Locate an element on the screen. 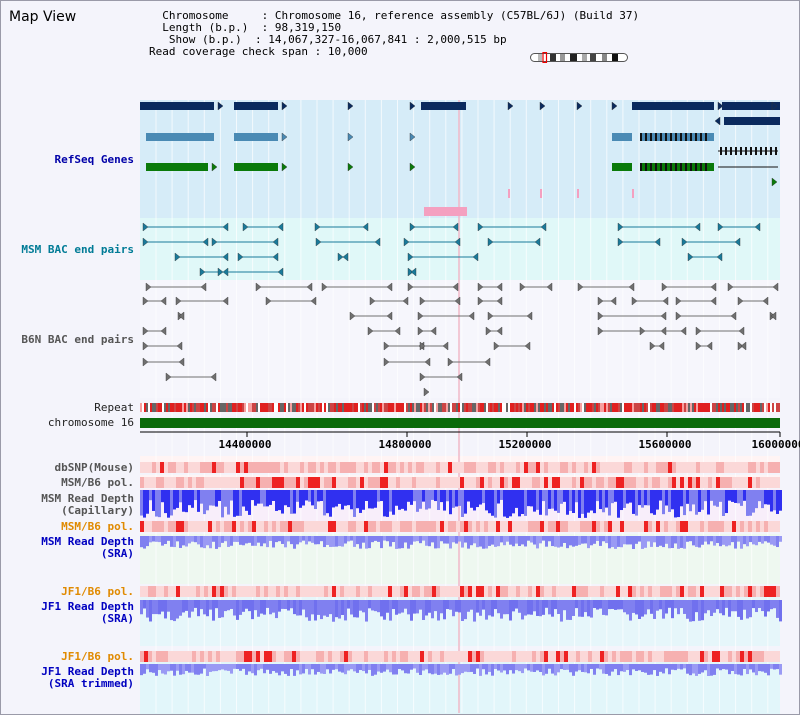 This screenshot has height=715, width=800. track-label-msm-depth-capillary: MSM Read Depth (Capillary) is located at coordinates (87, 505).